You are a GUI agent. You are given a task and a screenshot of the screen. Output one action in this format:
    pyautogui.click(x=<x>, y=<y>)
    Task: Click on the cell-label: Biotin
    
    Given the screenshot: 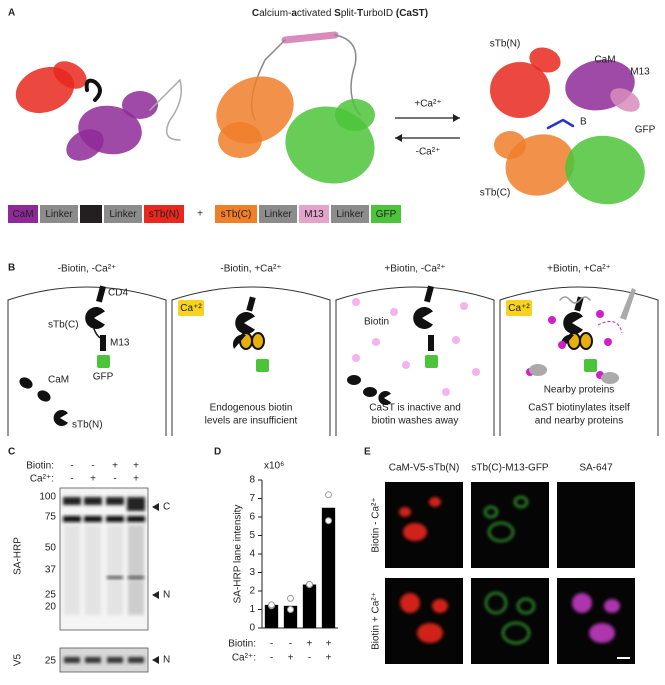 What is the action you would take?
    pyautogui.click(x=376, y=322)
    